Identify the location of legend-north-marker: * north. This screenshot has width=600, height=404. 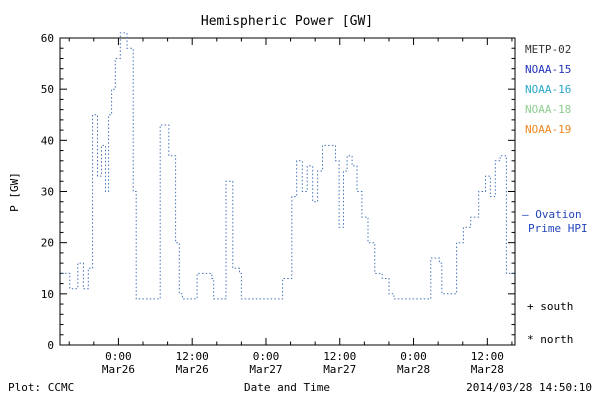
(550, 339).